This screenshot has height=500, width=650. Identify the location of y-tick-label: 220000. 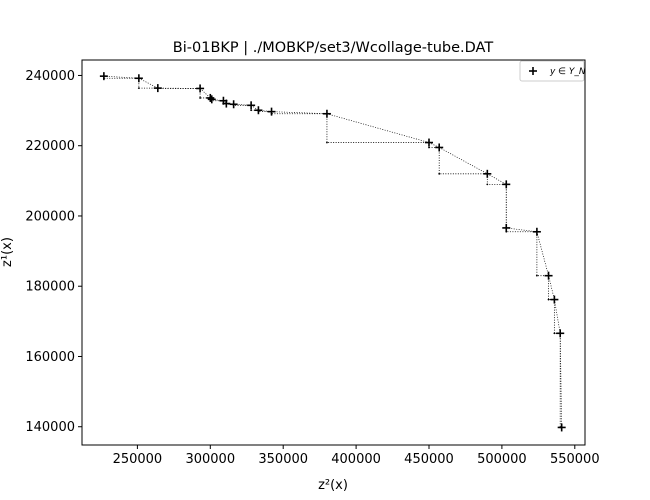
(50, 146).